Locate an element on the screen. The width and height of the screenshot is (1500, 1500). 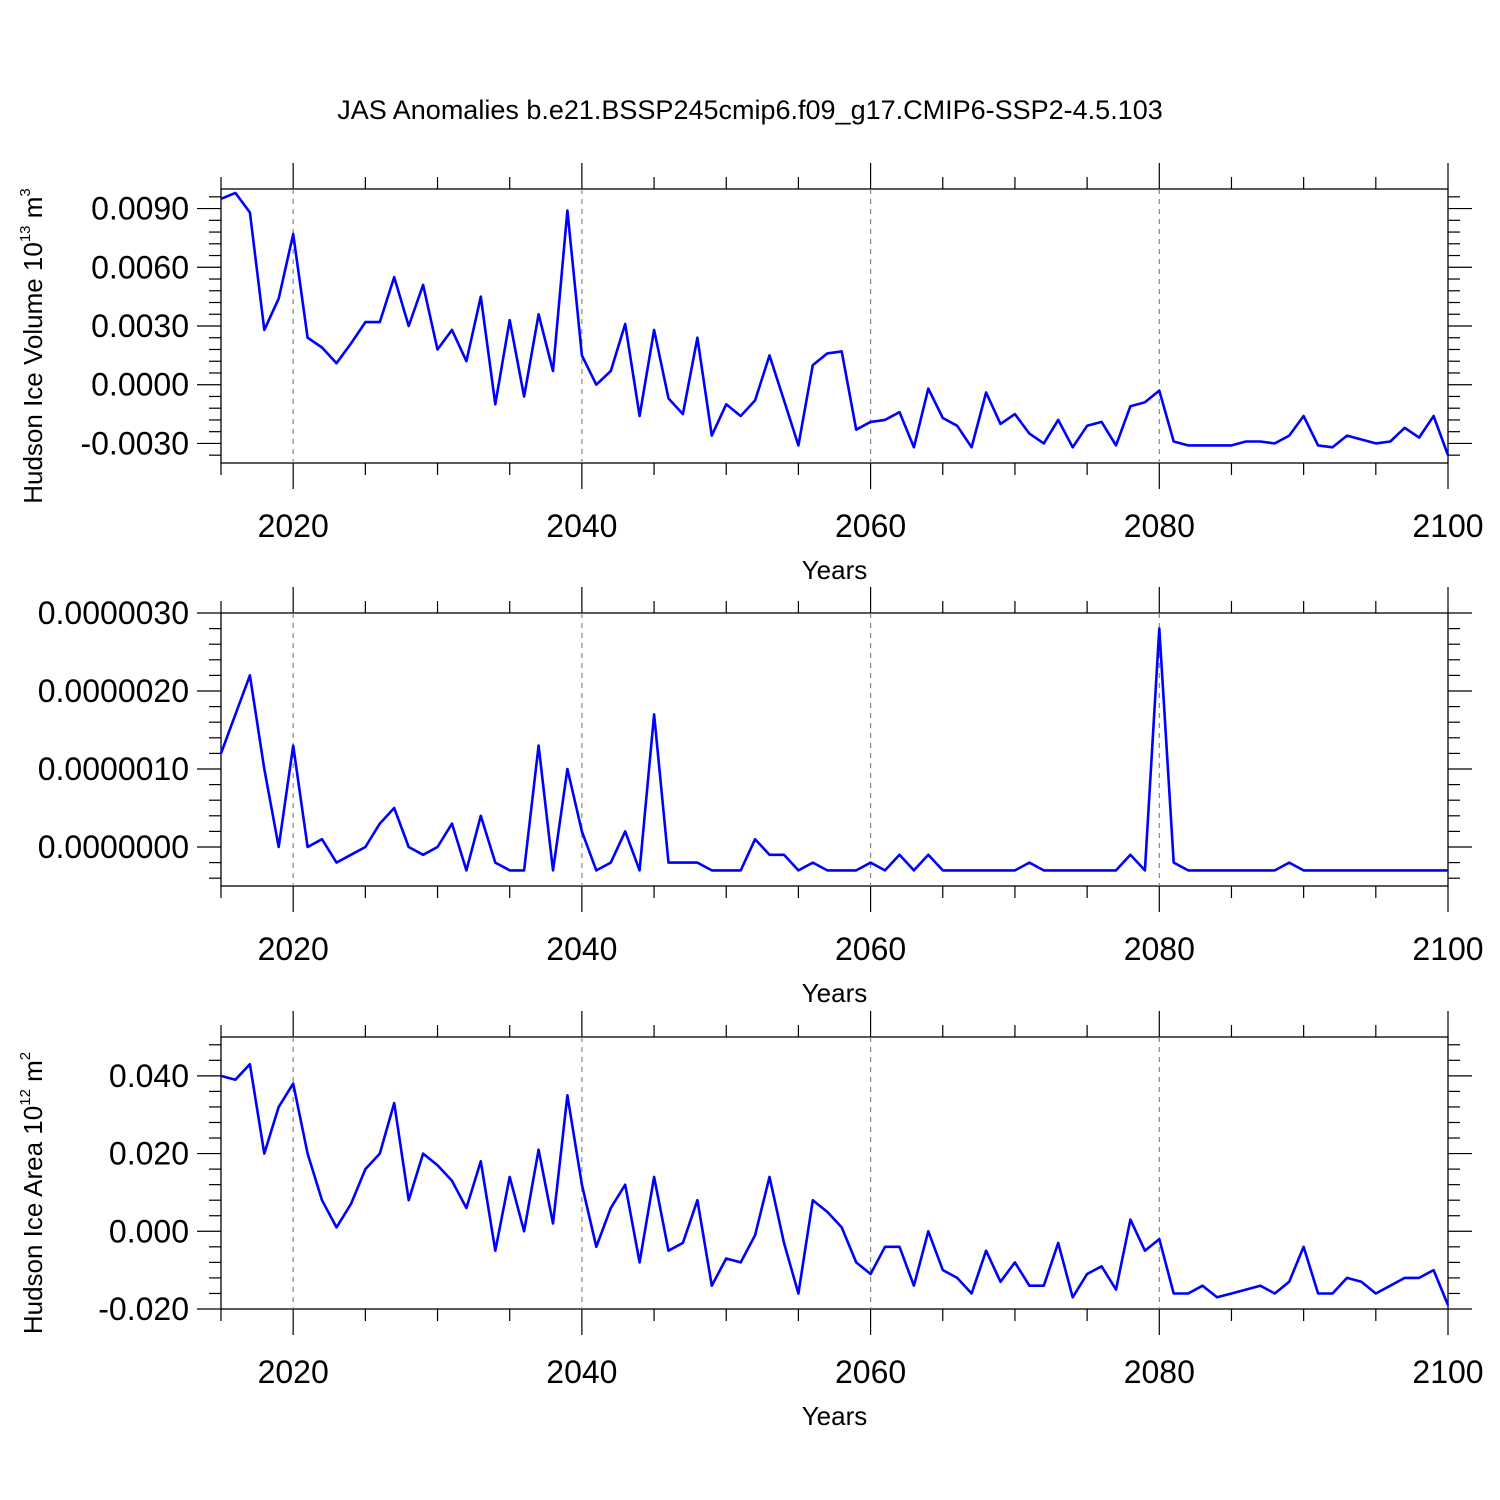
y-tick-label: 0.0000030 is located at coordinates (113, 613).